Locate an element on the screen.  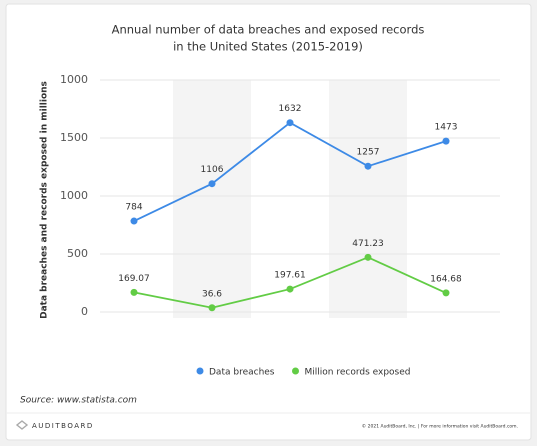
legend-label: Data breaches is located at coordinates (242, 373).